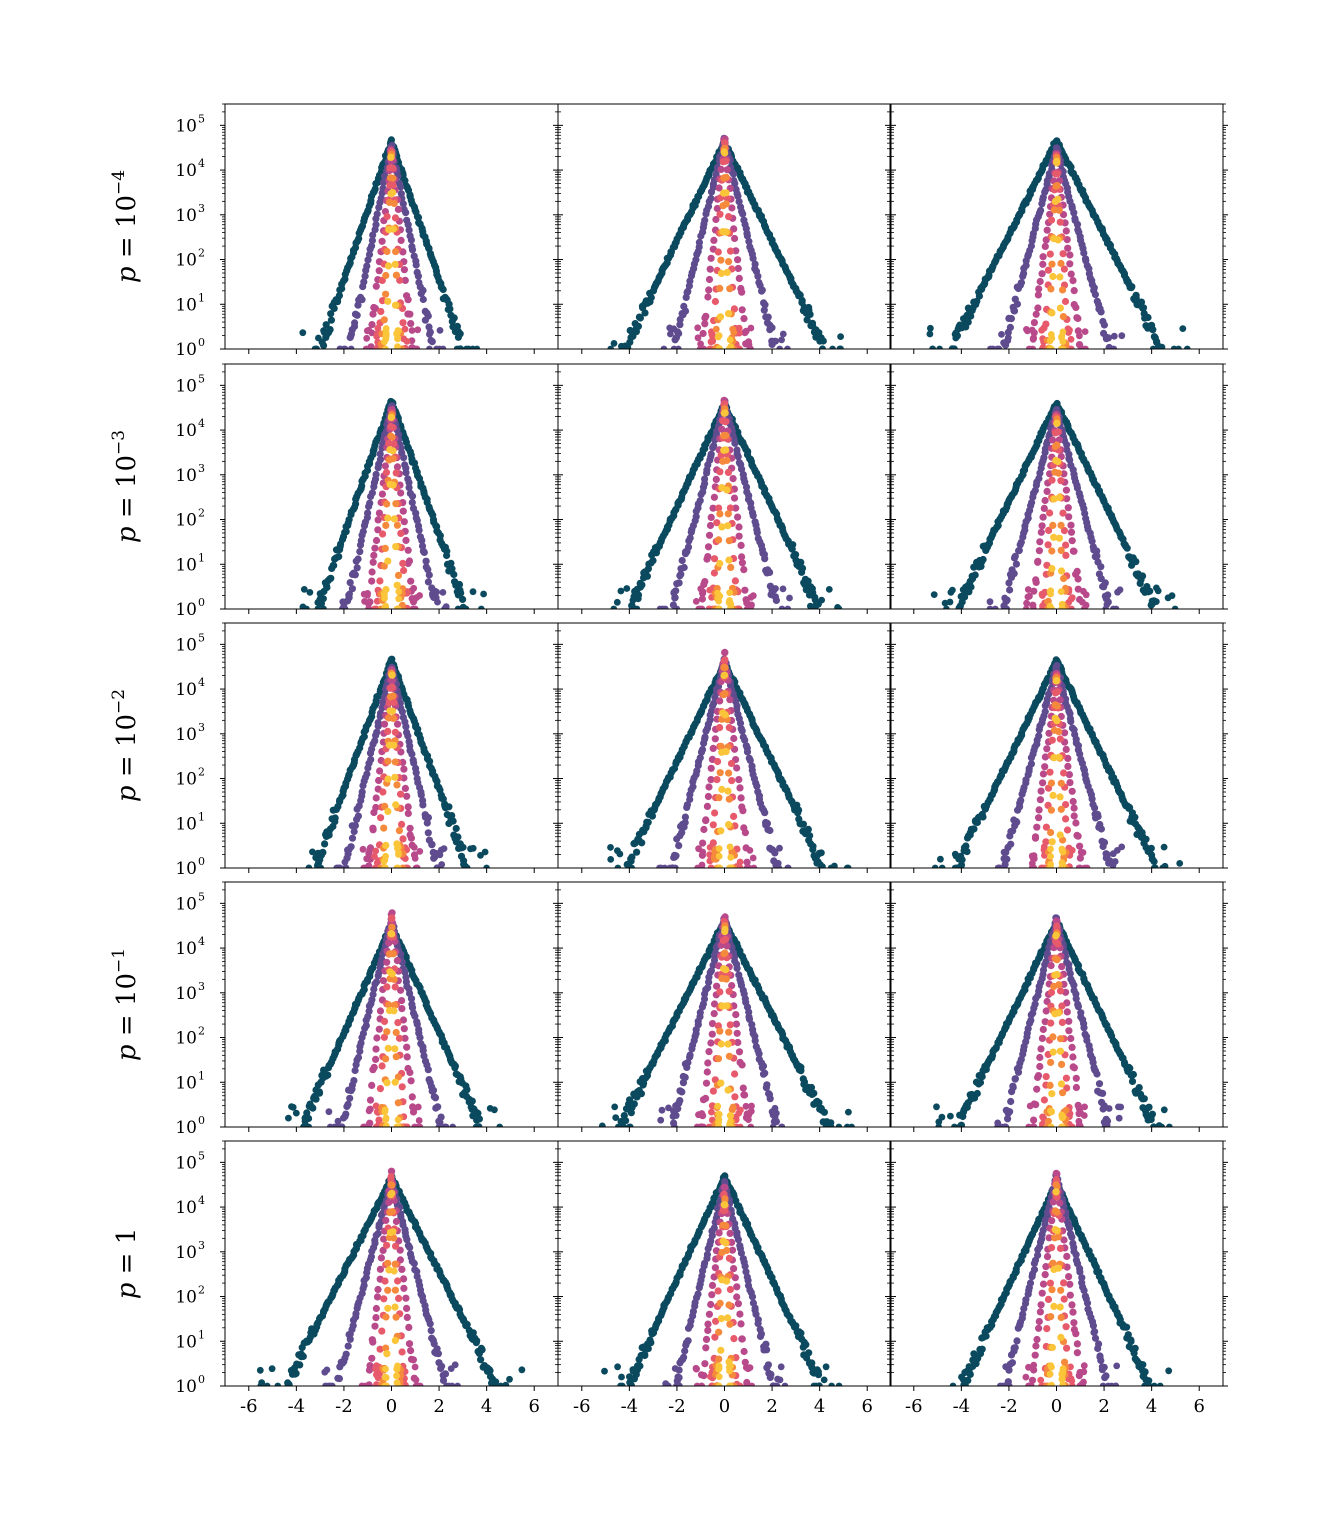 This screenshot has height=1519, width=1329. Describe the element at coordinates (201, 602) in the screenshot. I see `y-tick-exponent: 0` at that location.